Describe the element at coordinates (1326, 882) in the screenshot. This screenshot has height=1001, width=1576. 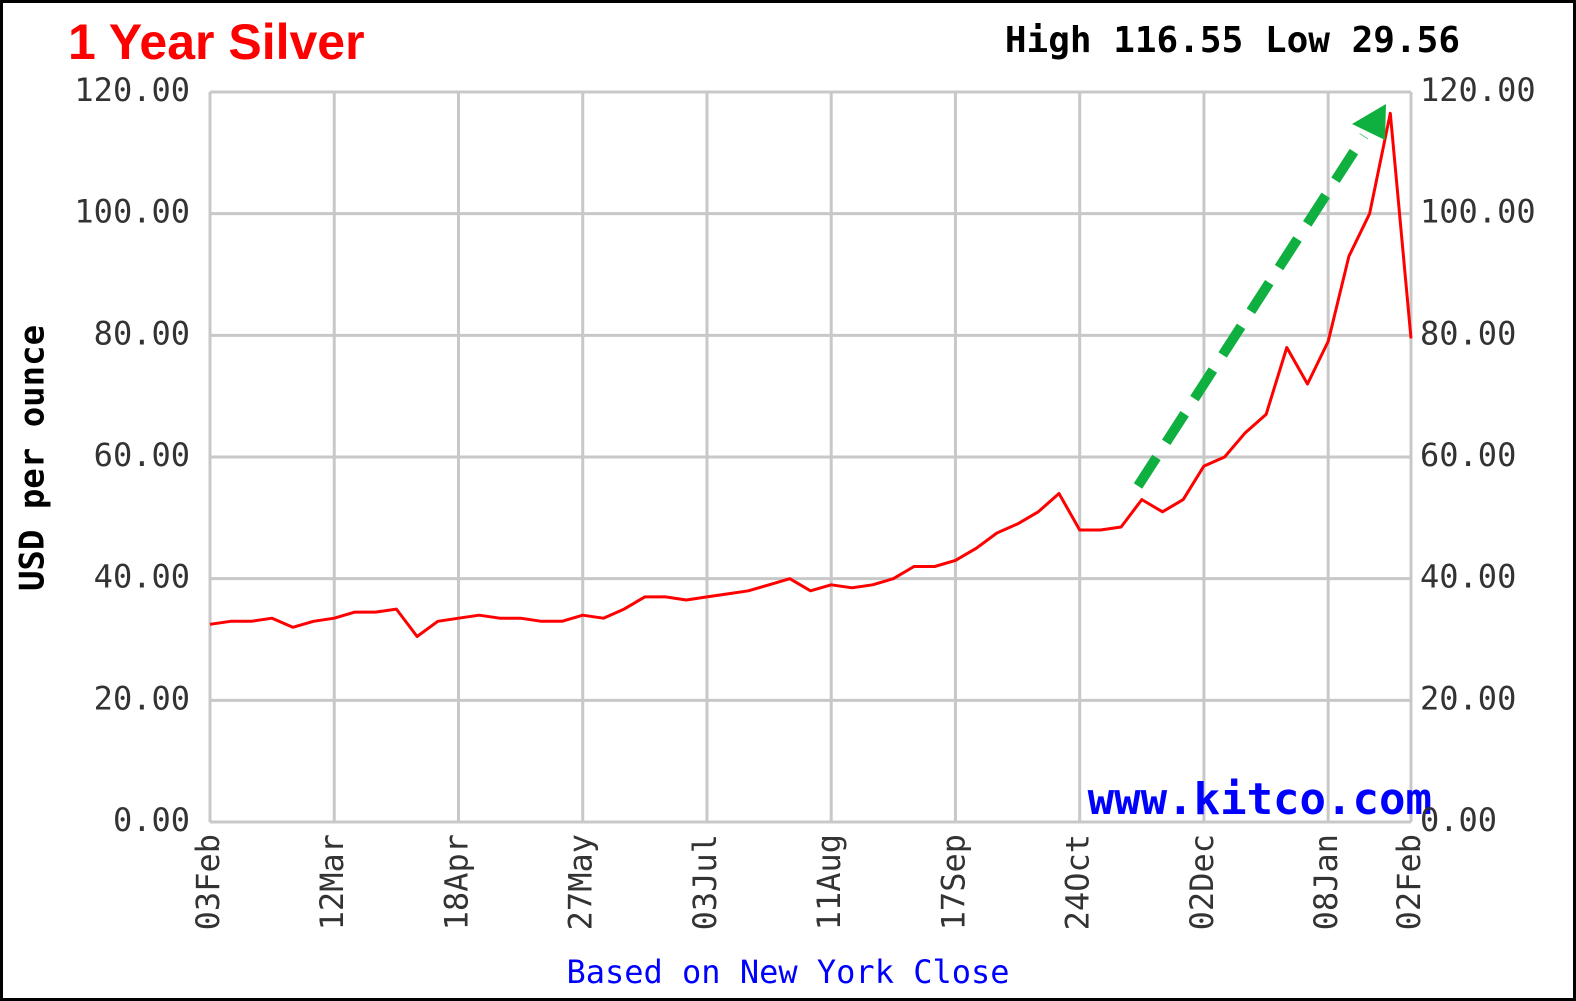
I see `x-tick-label: 08Jan` at that location.